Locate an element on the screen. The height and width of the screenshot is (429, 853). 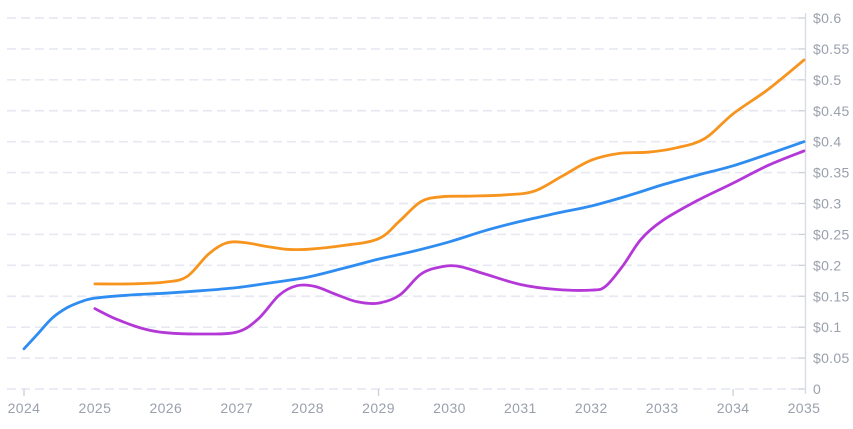
y-axis-tick-label: $0.6 is located at coordinates (827, 18).